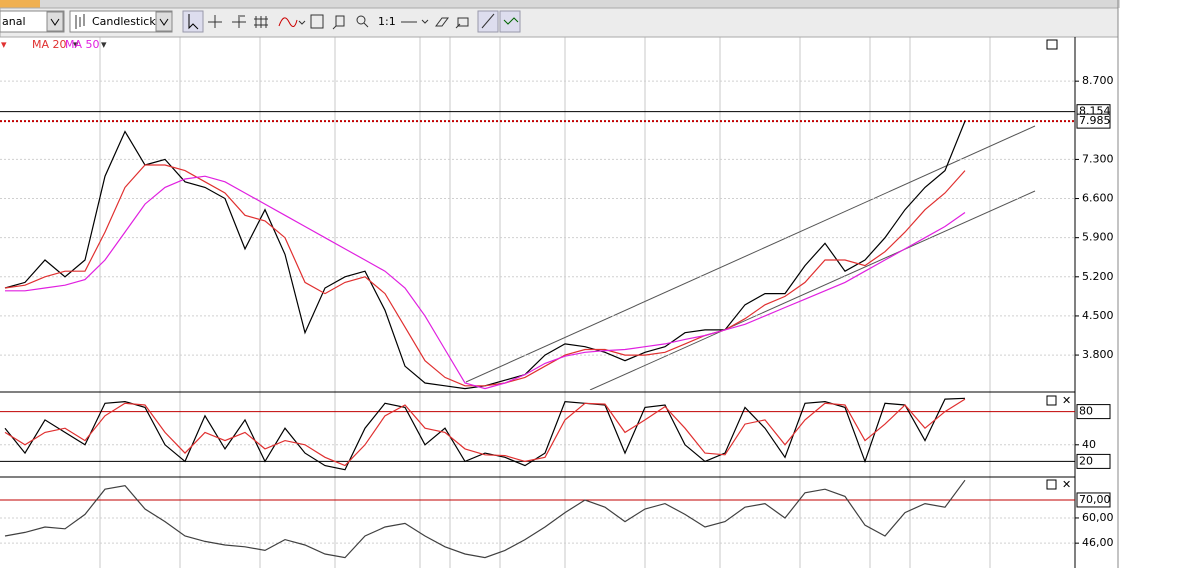 This screenshot has height=568, width=1189. I want to click on value-tag-label: 7.985, so click(1095, 120).